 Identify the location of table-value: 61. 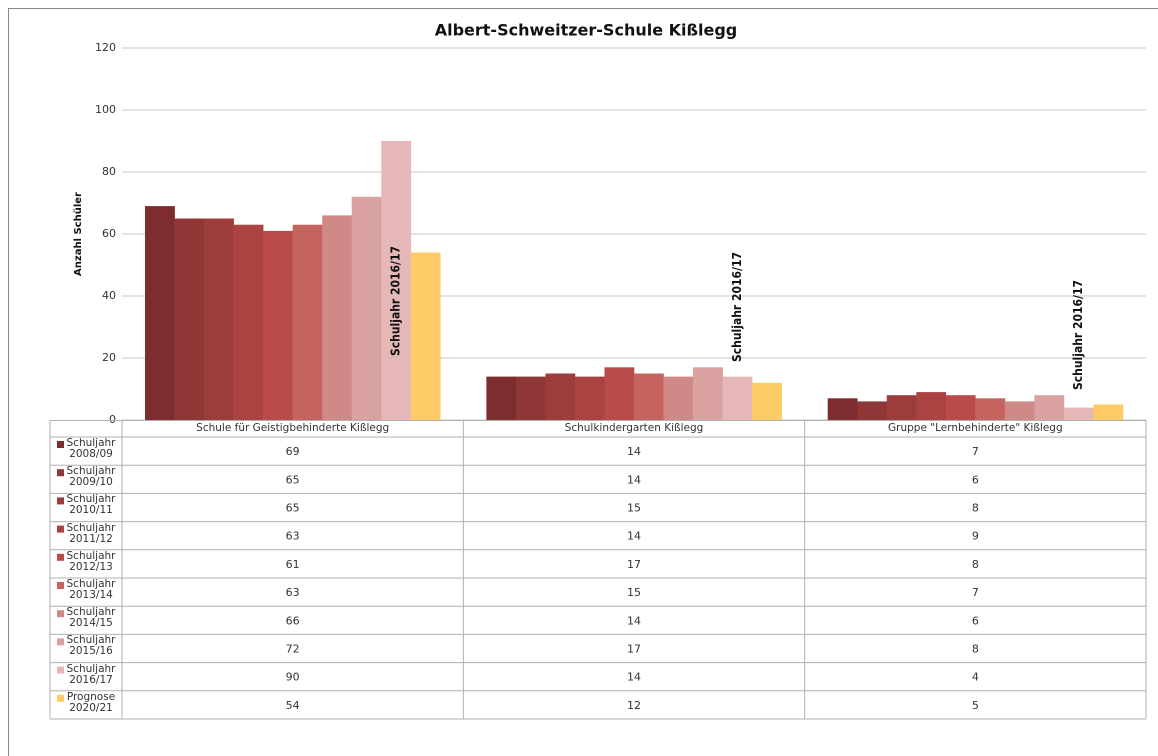
(293, 564).